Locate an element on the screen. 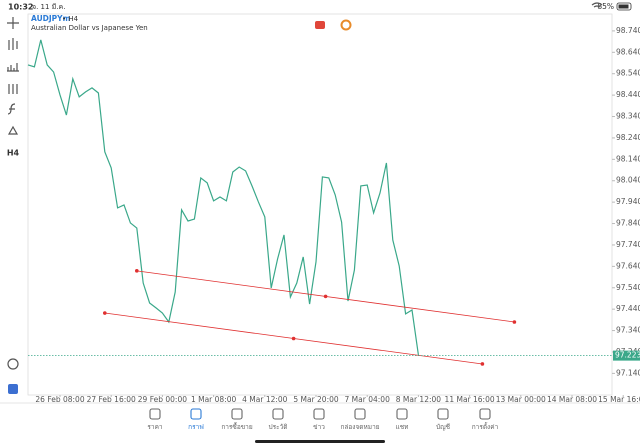 The height and width of the screenshot is (447, 640). crosshair-tool is located at coordinates (13, 23).